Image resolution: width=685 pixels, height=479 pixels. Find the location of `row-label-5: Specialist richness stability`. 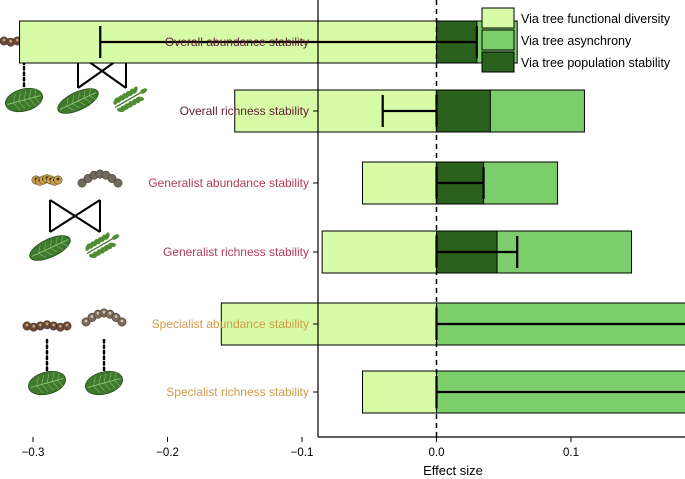

row-label-5: Specialist richness stability is located at coordinates (237, 392).